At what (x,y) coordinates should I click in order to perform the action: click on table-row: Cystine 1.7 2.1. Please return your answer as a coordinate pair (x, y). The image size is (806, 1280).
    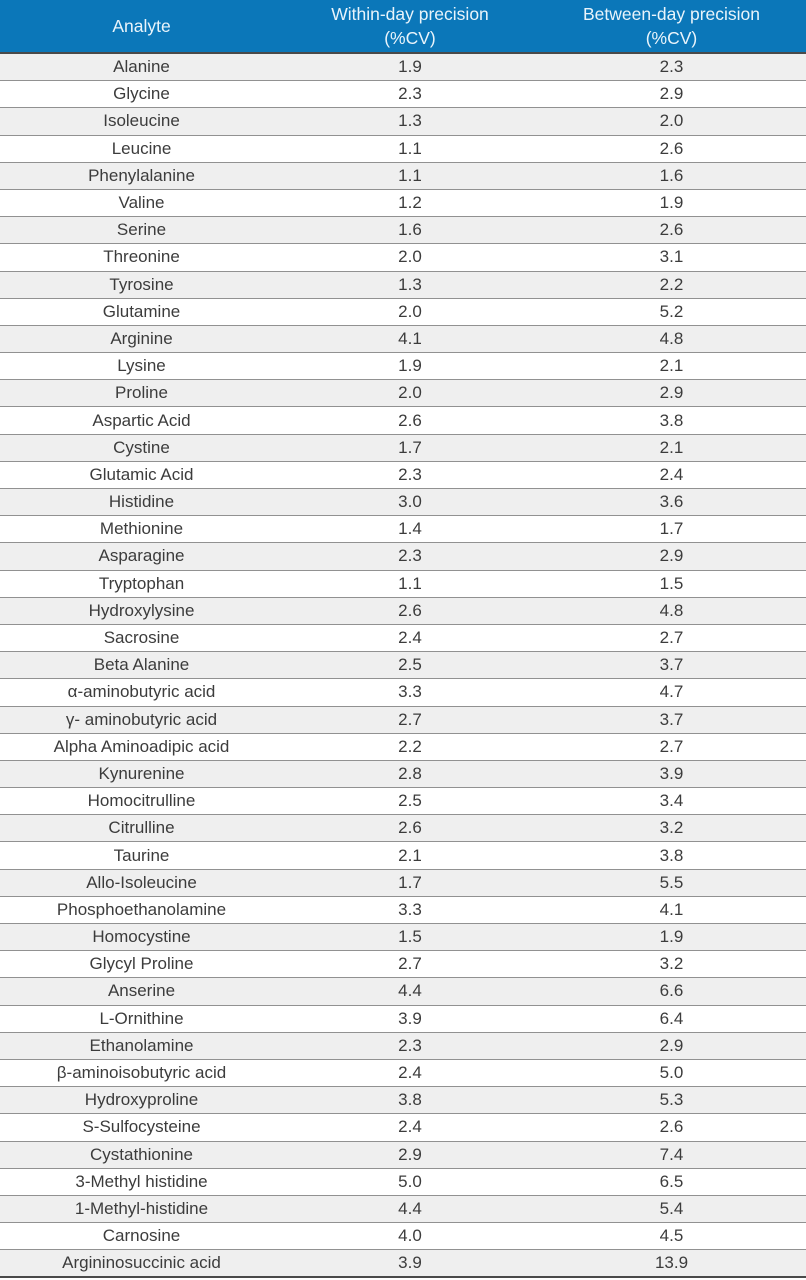
    Looking at the image, I should click on (403, 448).